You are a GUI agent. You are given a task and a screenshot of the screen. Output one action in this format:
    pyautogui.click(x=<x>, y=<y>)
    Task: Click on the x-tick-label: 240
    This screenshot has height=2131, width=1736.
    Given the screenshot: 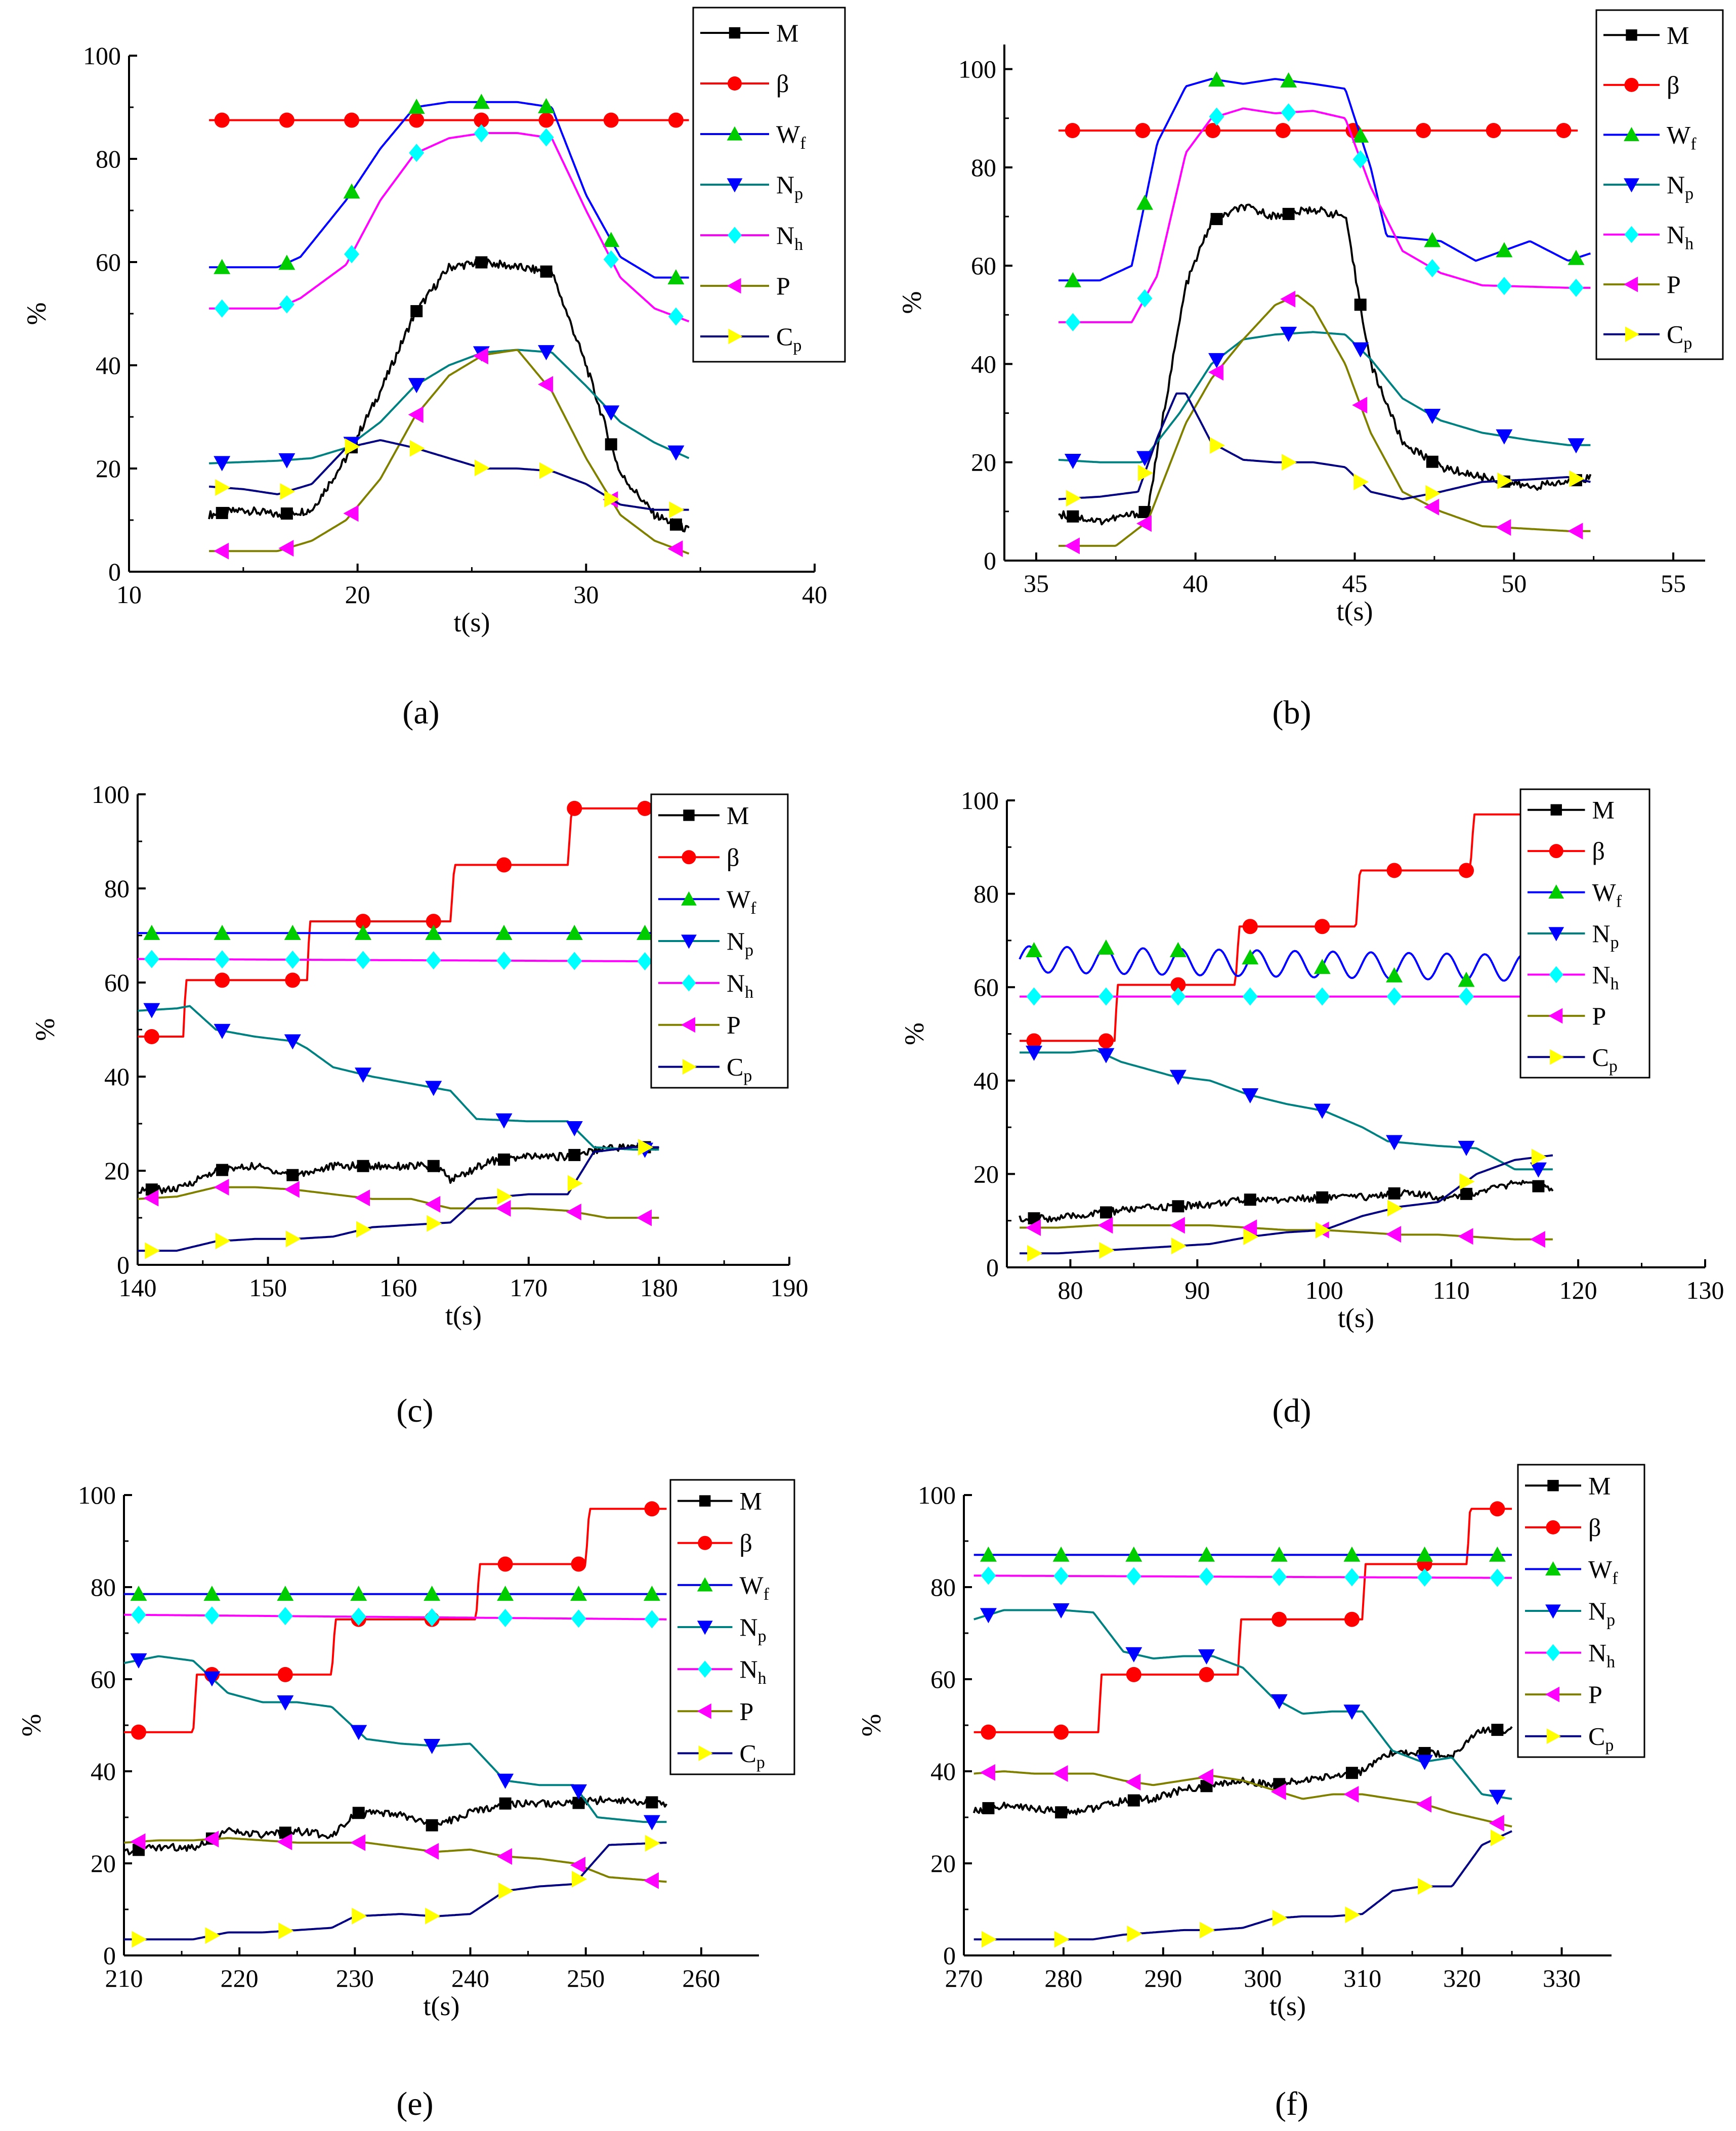 What is the action you would take?
    pyautogui.click(x=470, y=1978)
    